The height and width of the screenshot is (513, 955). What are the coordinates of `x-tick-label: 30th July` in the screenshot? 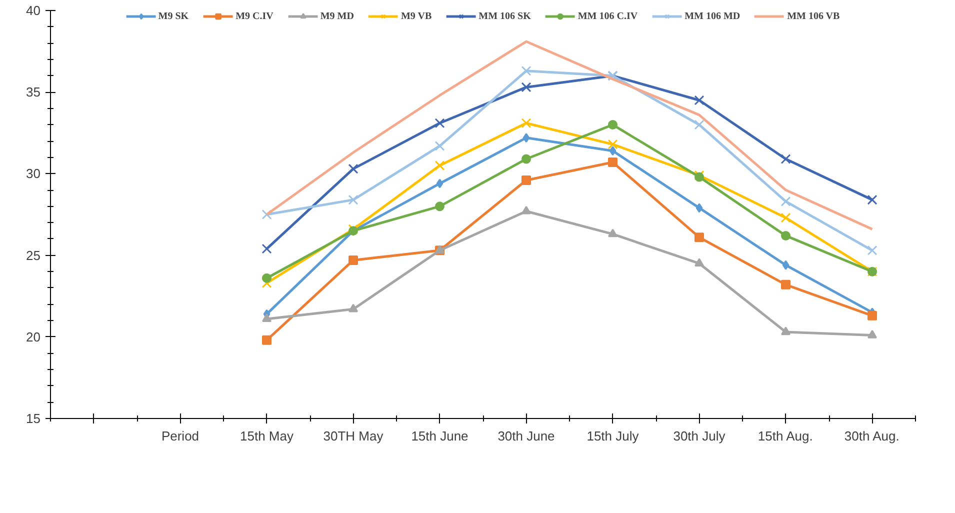 It's located at (699, 436).